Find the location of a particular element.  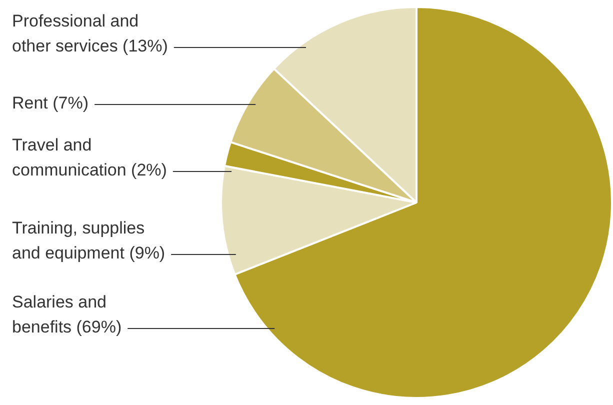

slice-label: Travel and communication (2%) is located at coordinates (89, 158).